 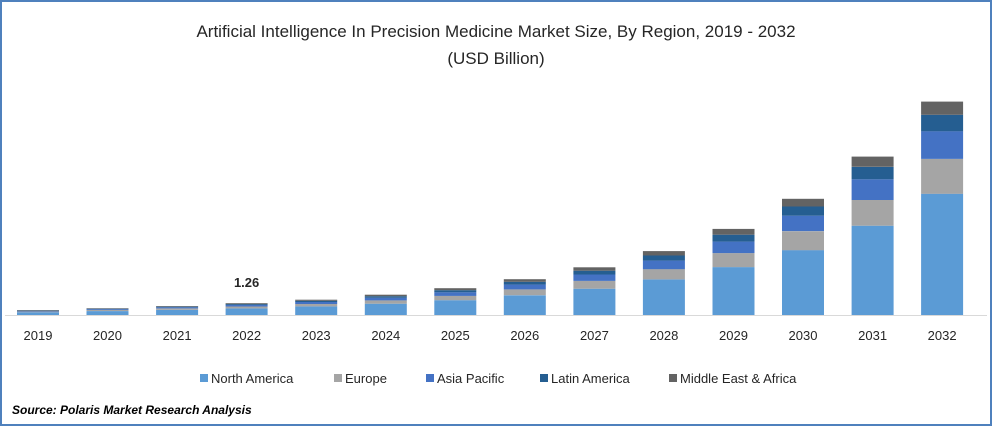 I want to click on bar-north-america-2032, so click(x=942, y=254).